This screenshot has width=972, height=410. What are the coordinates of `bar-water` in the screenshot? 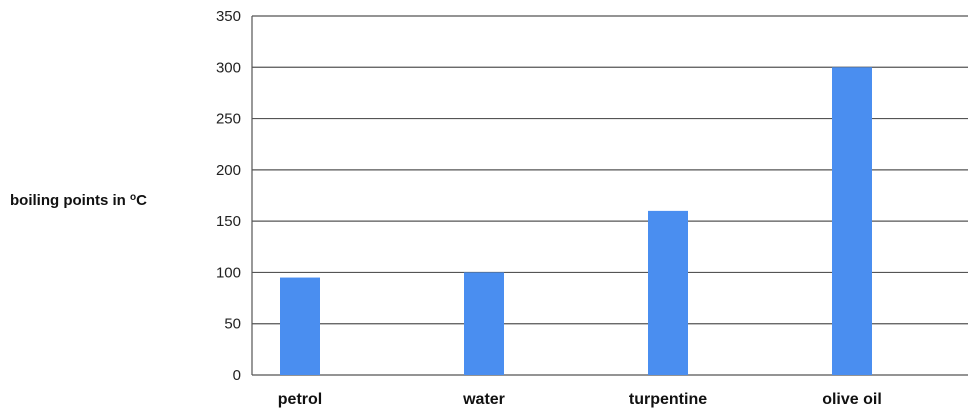 It's located at (484, 323).